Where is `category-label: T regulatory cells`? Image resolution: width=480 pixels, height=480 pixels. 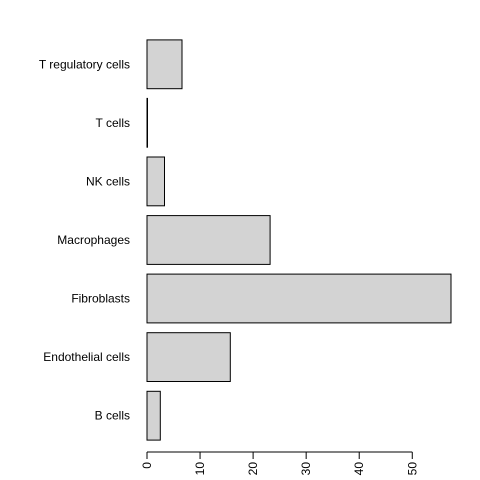 category-label: T regulatory cells is located at coordinates (84, 64).